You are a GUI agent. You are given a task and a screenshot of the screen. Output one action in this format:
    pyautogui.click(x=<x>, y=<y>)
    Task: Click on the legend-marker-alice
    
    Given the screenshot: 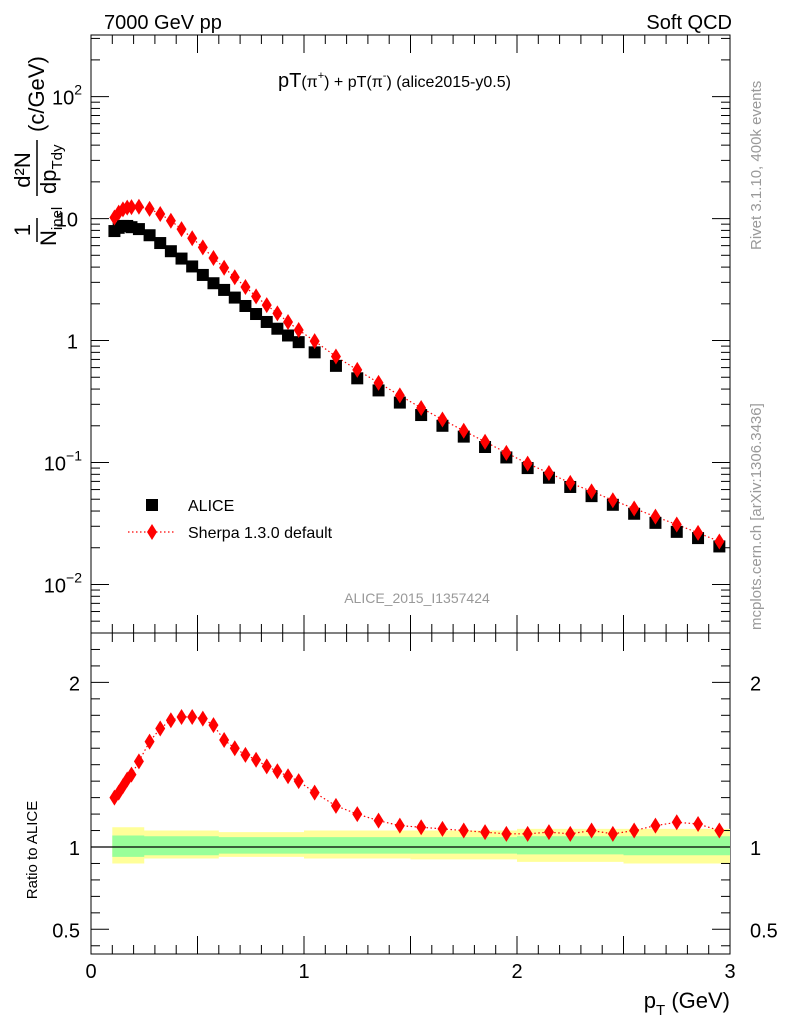 What is the action you would take?
    pyautogui.click(x=152, y=505)
    